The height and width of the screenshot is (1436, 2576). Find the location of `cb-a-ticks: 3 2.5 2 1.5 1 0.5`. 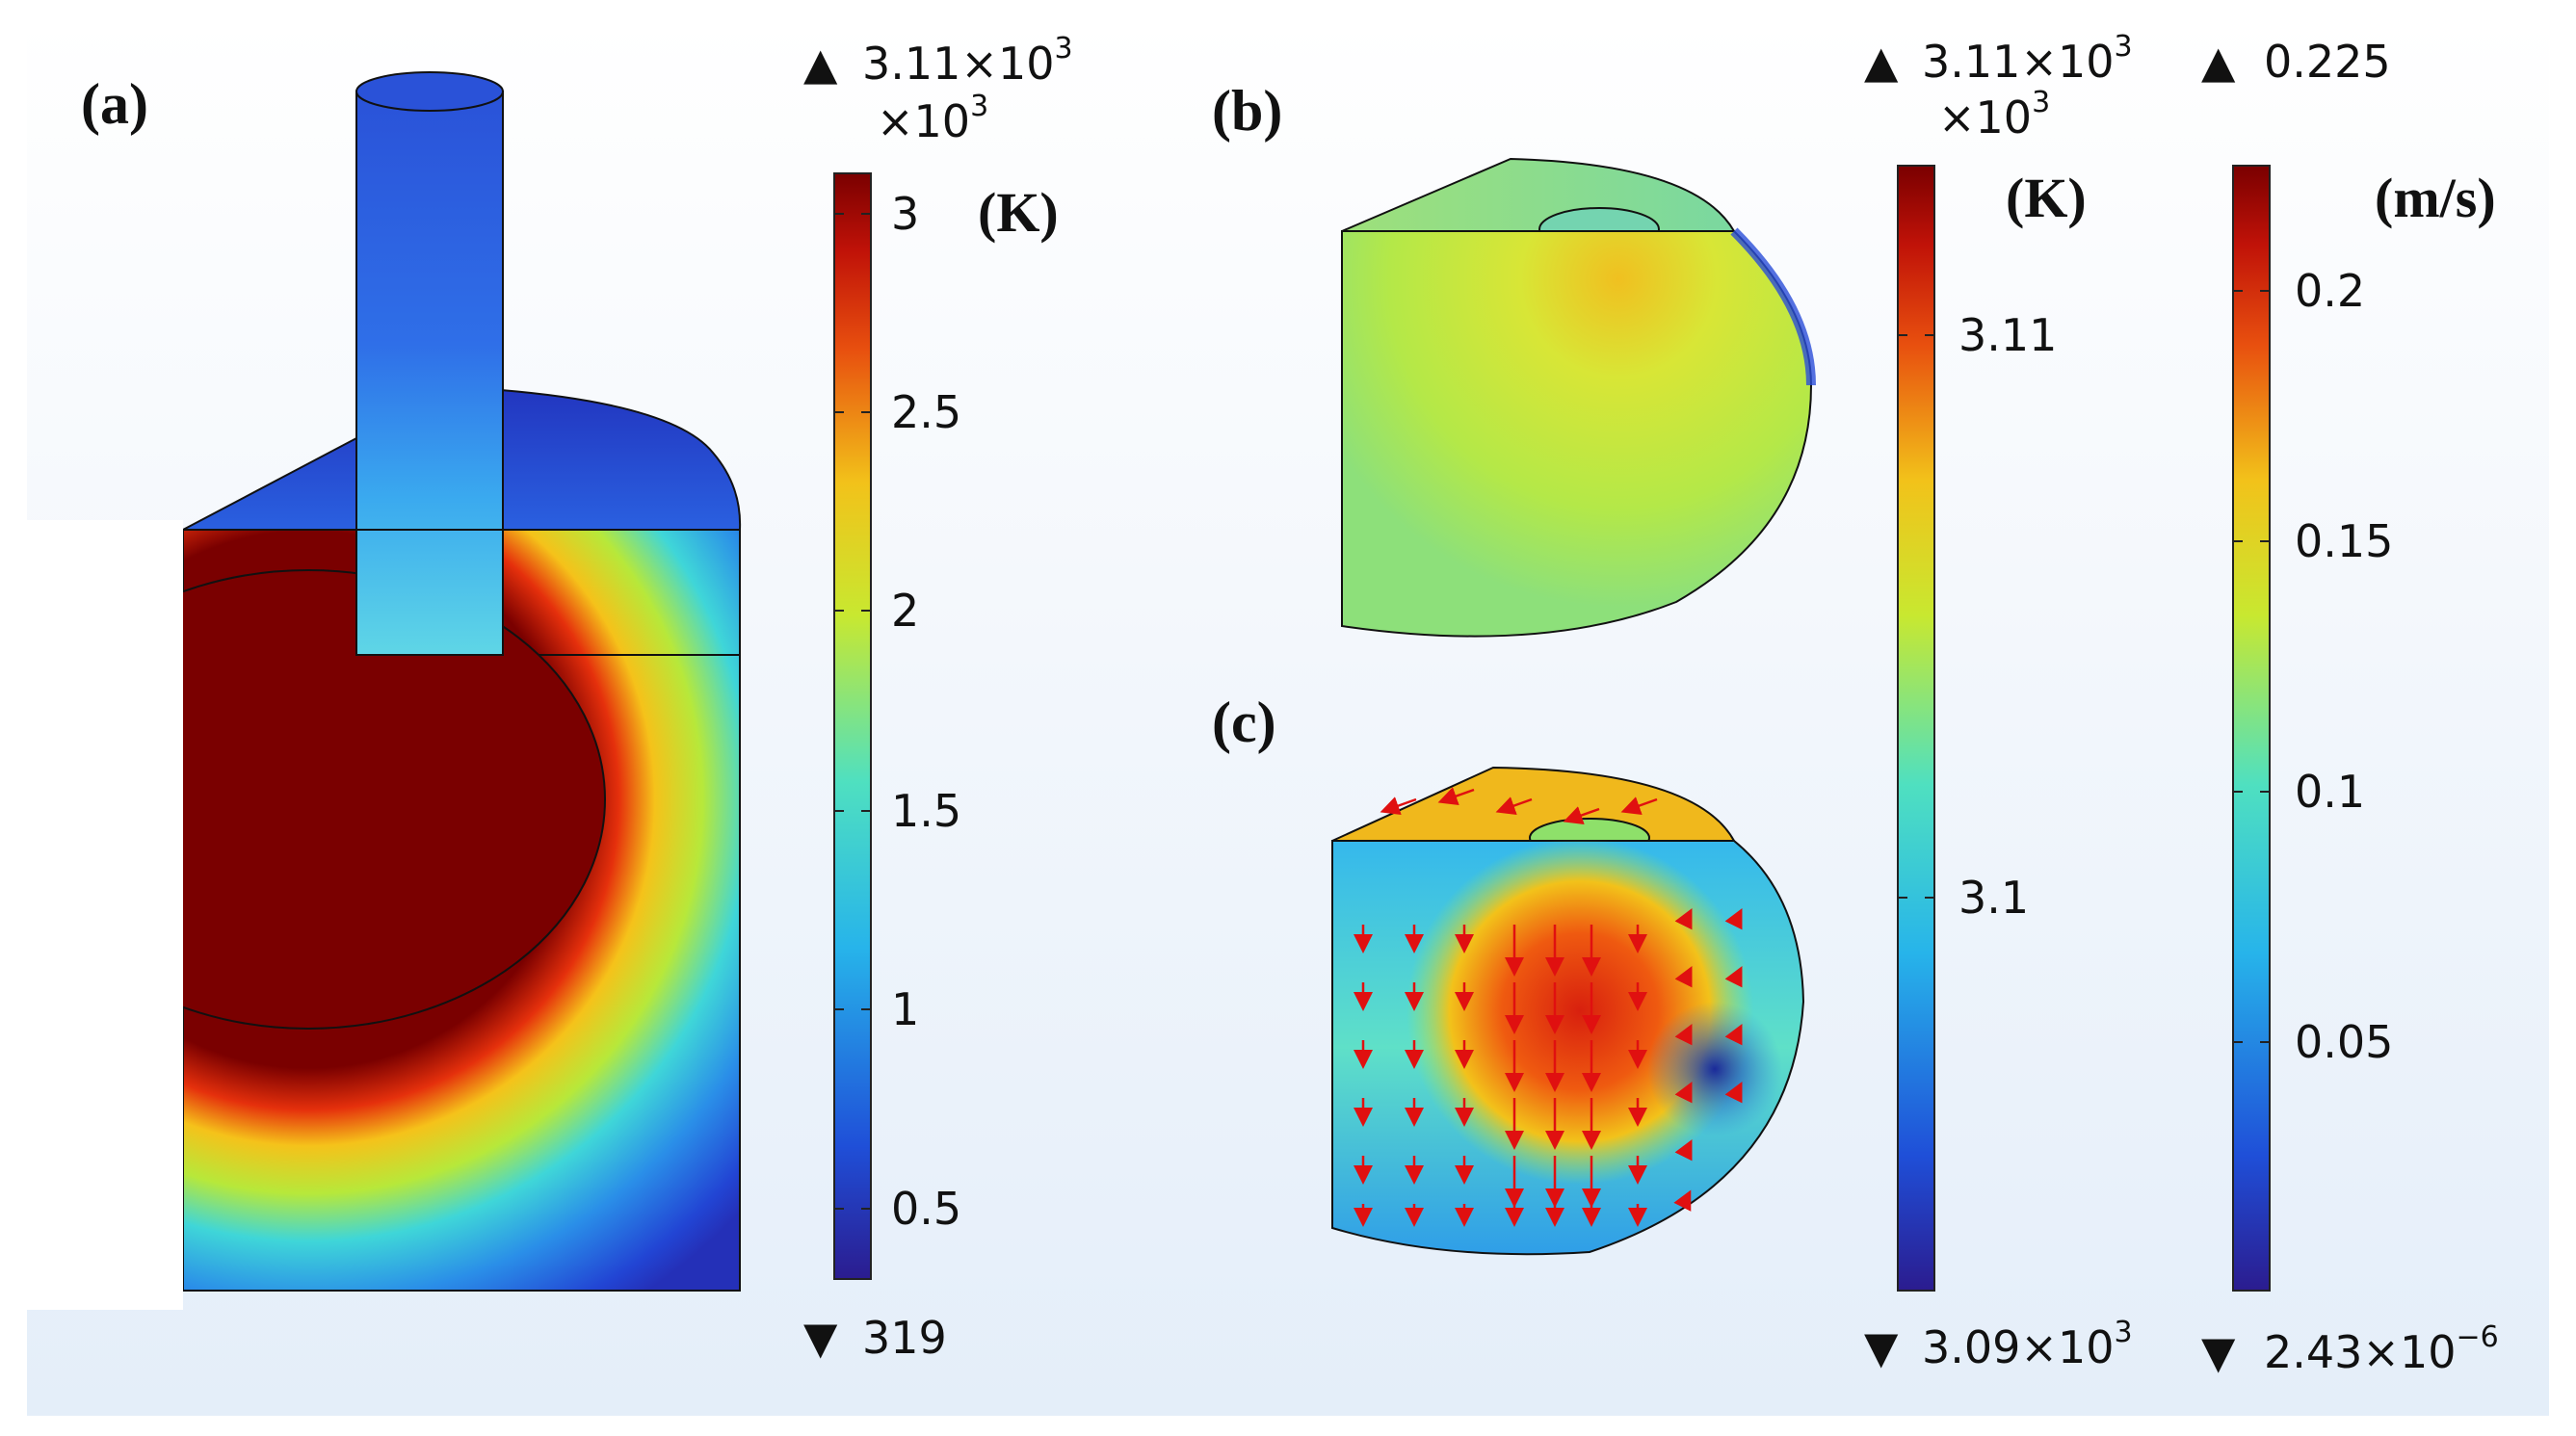

cb-a-ticks: 3 2.5 2 1.5 1 0.5 is located at coordinates (898, 712).